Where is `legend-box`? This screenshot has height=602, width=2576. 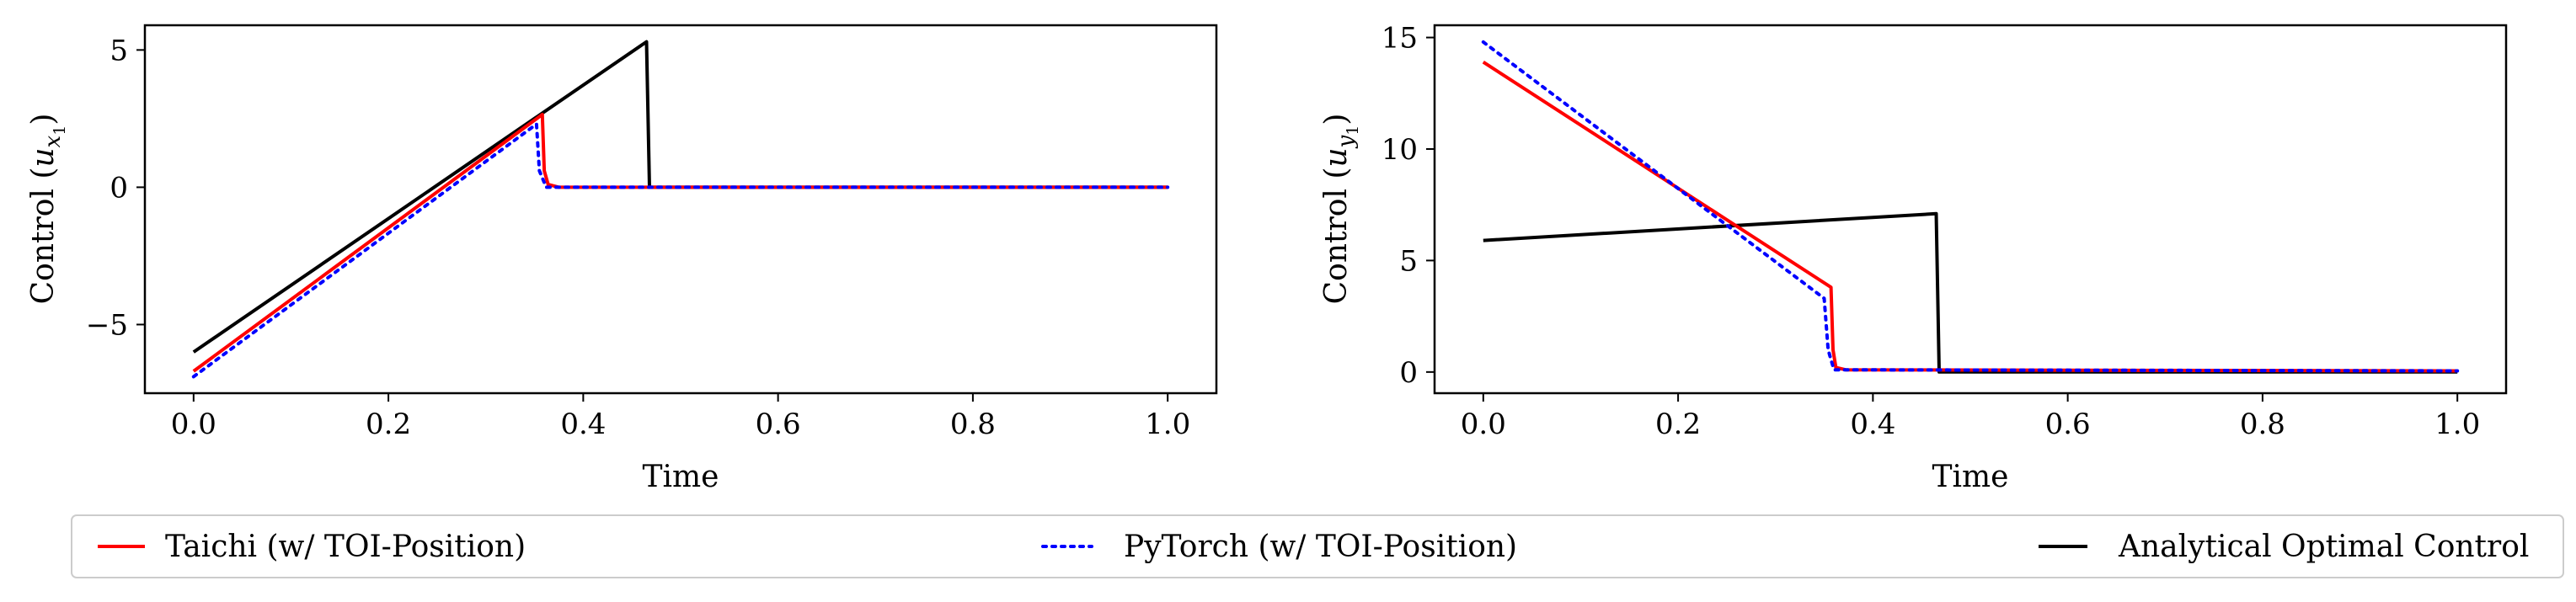 legend-box is located at coordinates (1317, 546).